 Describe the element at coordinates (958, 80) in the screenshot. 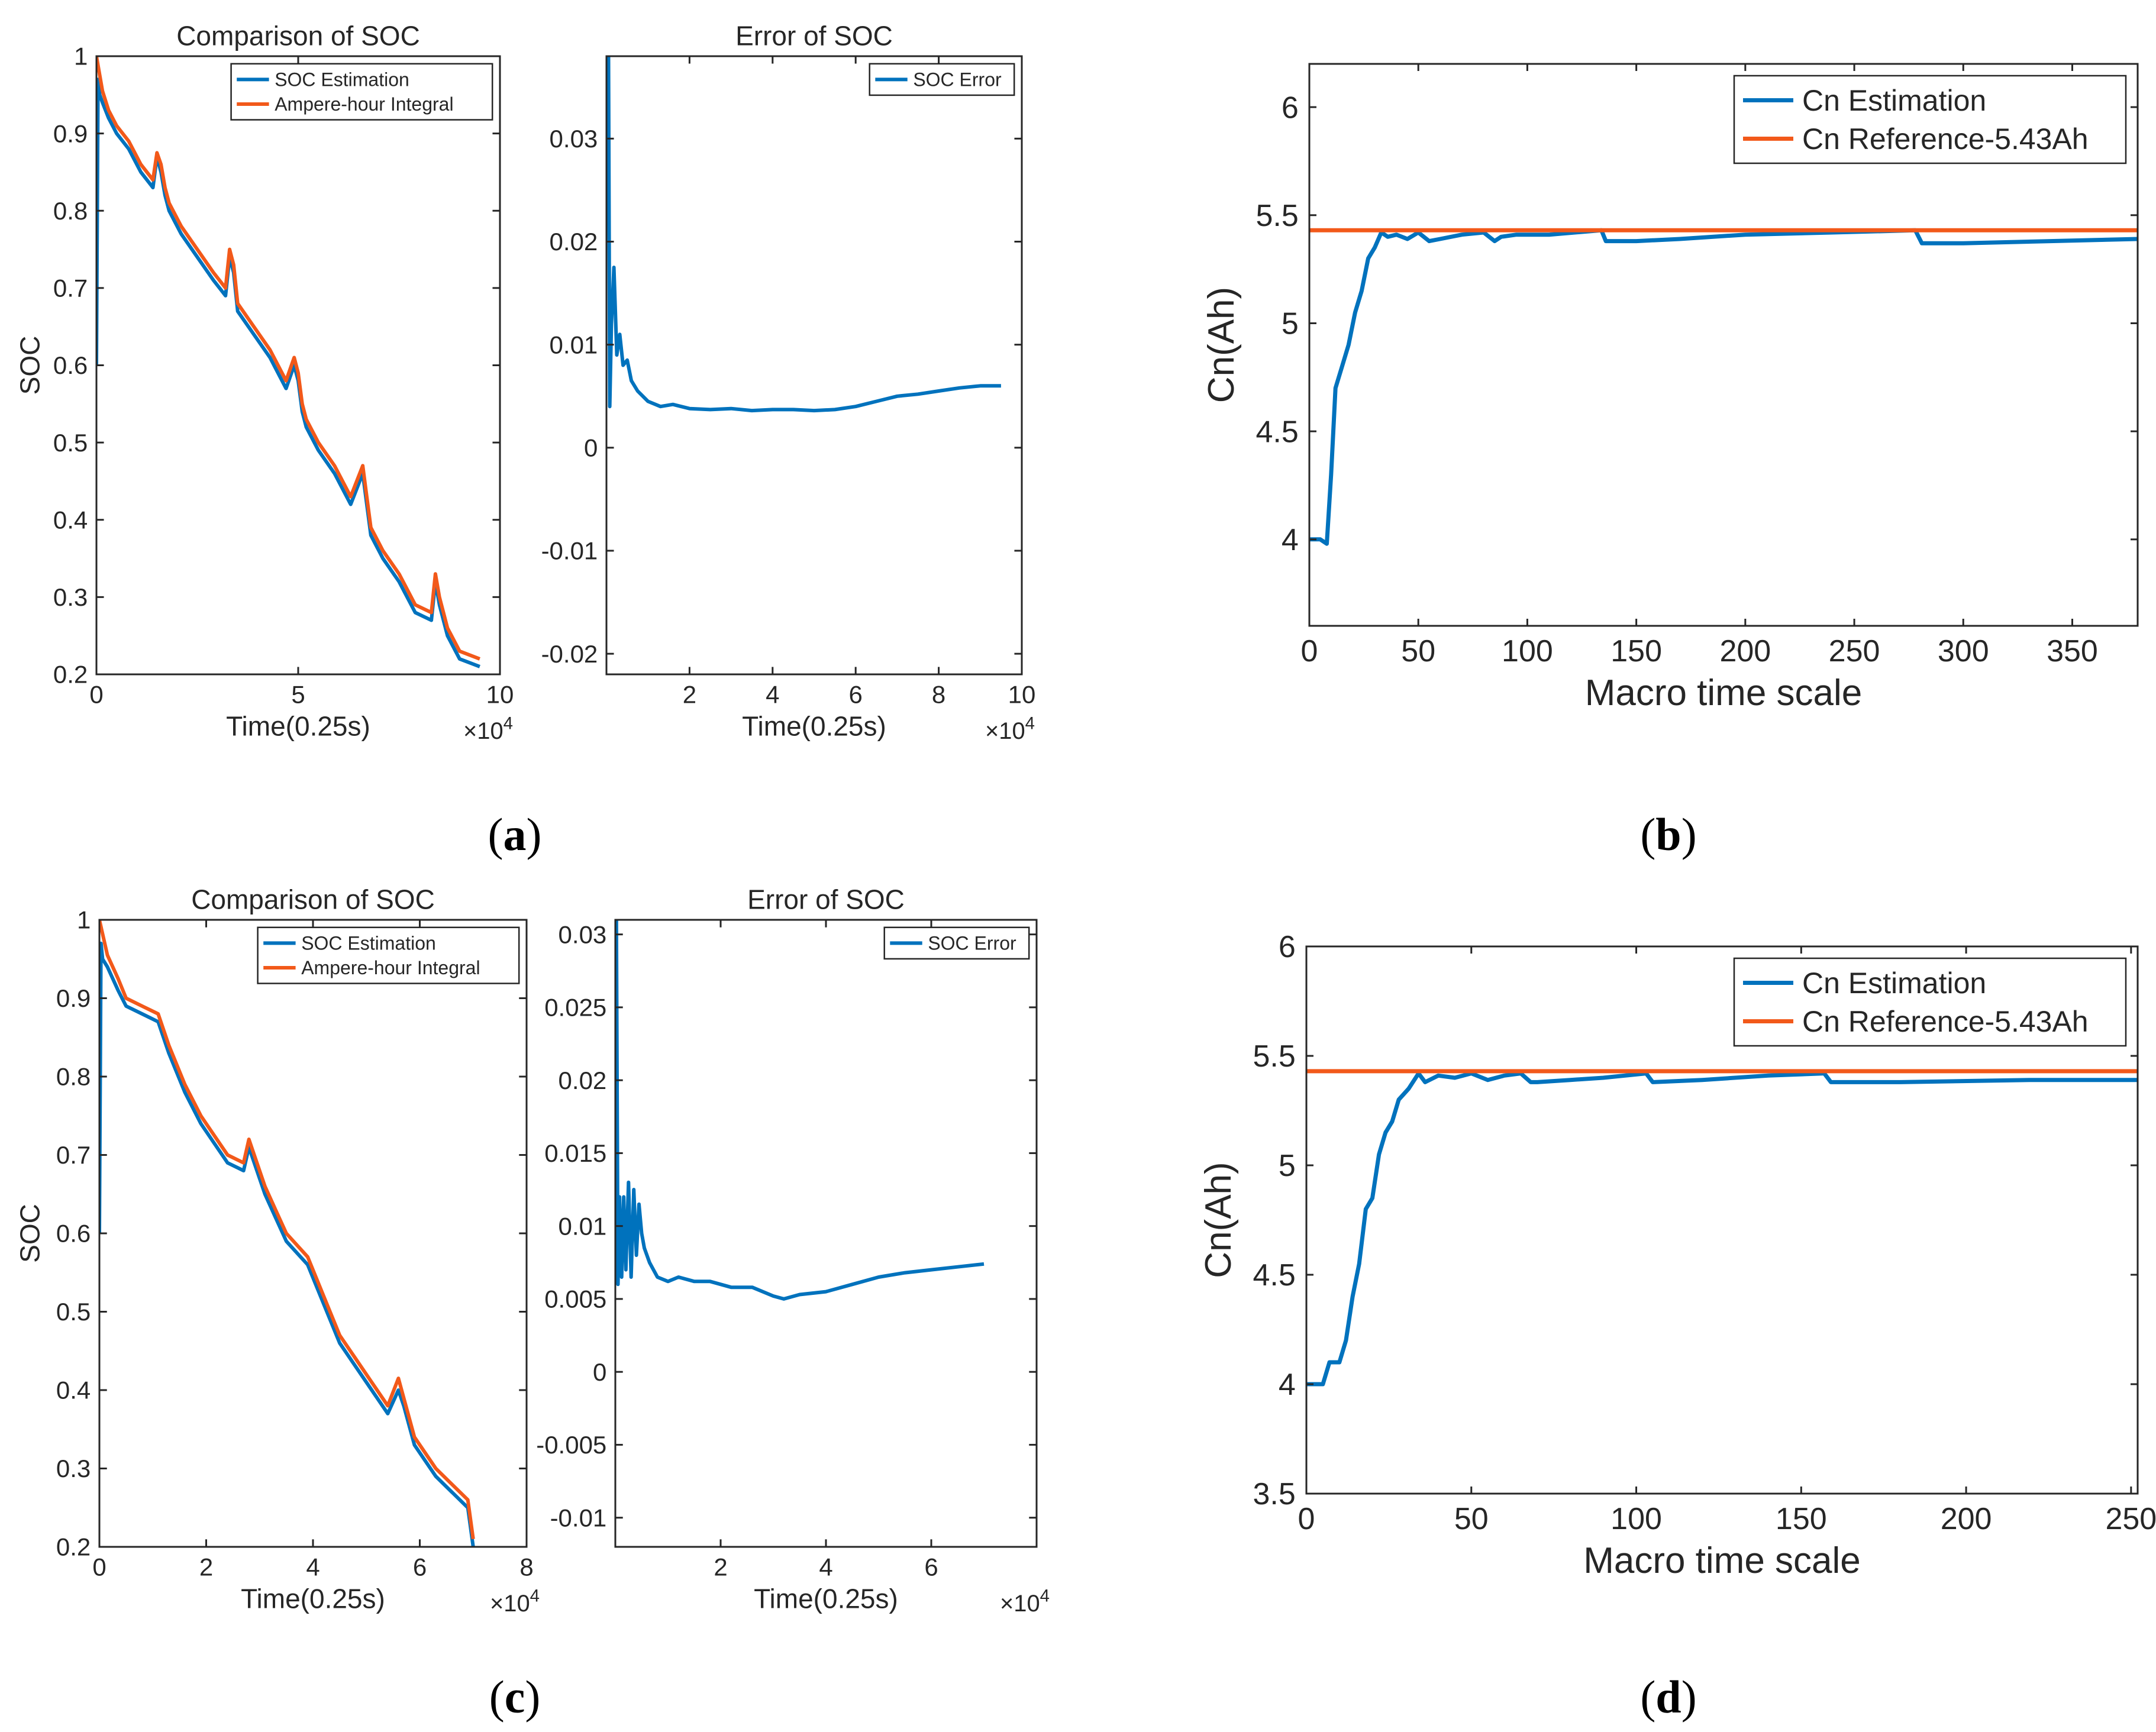

I see `legend-entry-label: SOC Error` at that location.